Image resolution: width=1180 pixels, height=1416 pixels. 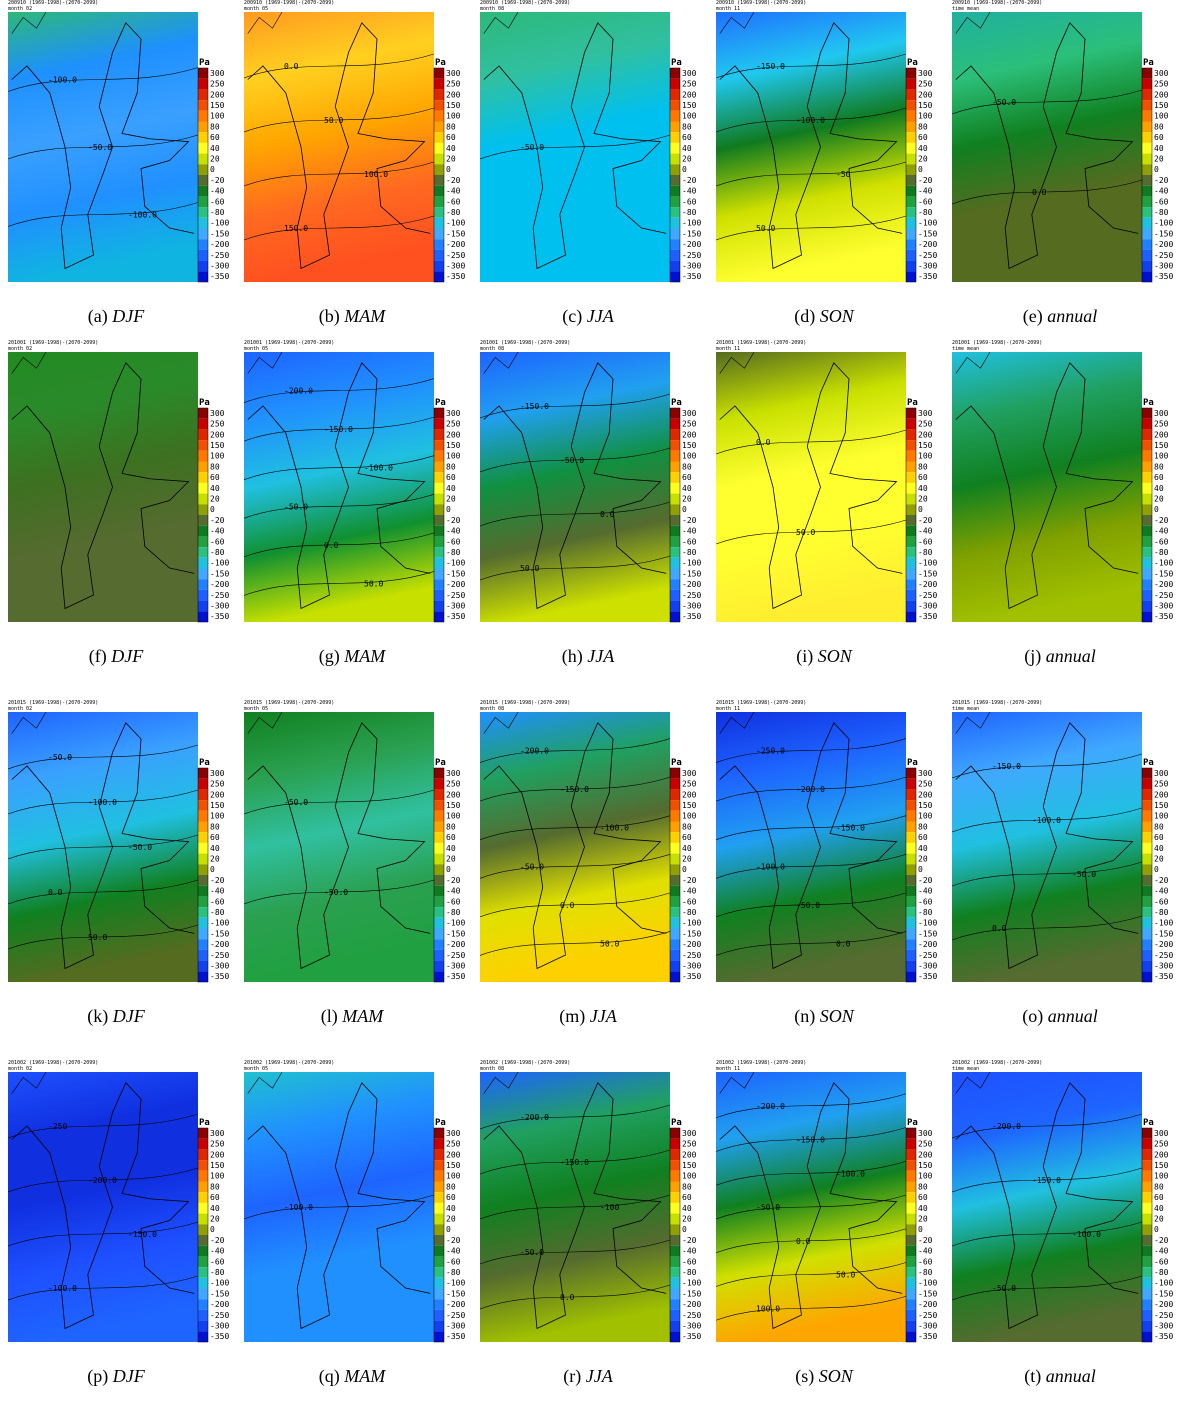 What do you see at coordinates (215, 837) in the screenshot?
I see `colorbar-label: 60` at bounding box center [215, 837].